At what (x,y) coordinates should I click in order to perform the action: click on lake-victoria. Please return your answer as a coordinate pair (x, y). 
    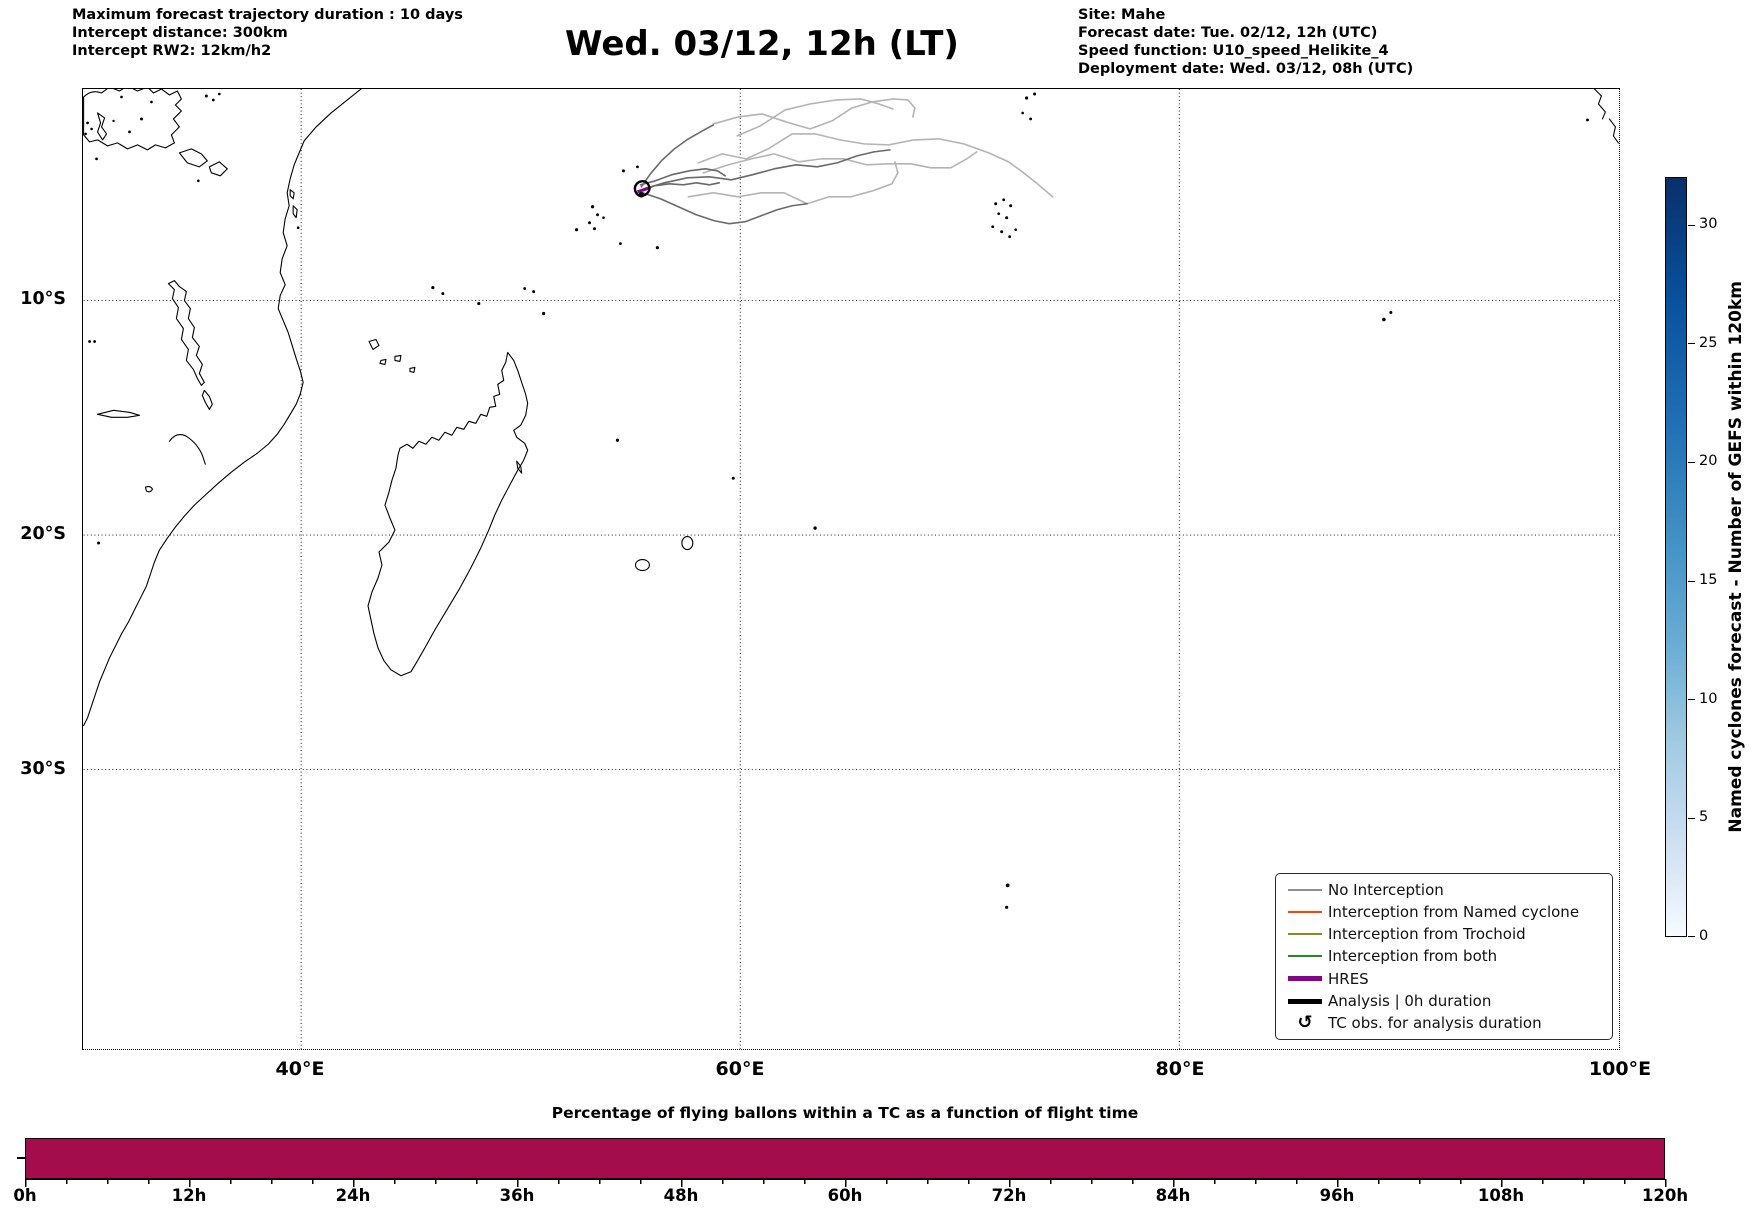
    Looking at the image, I should click on (132, 120).